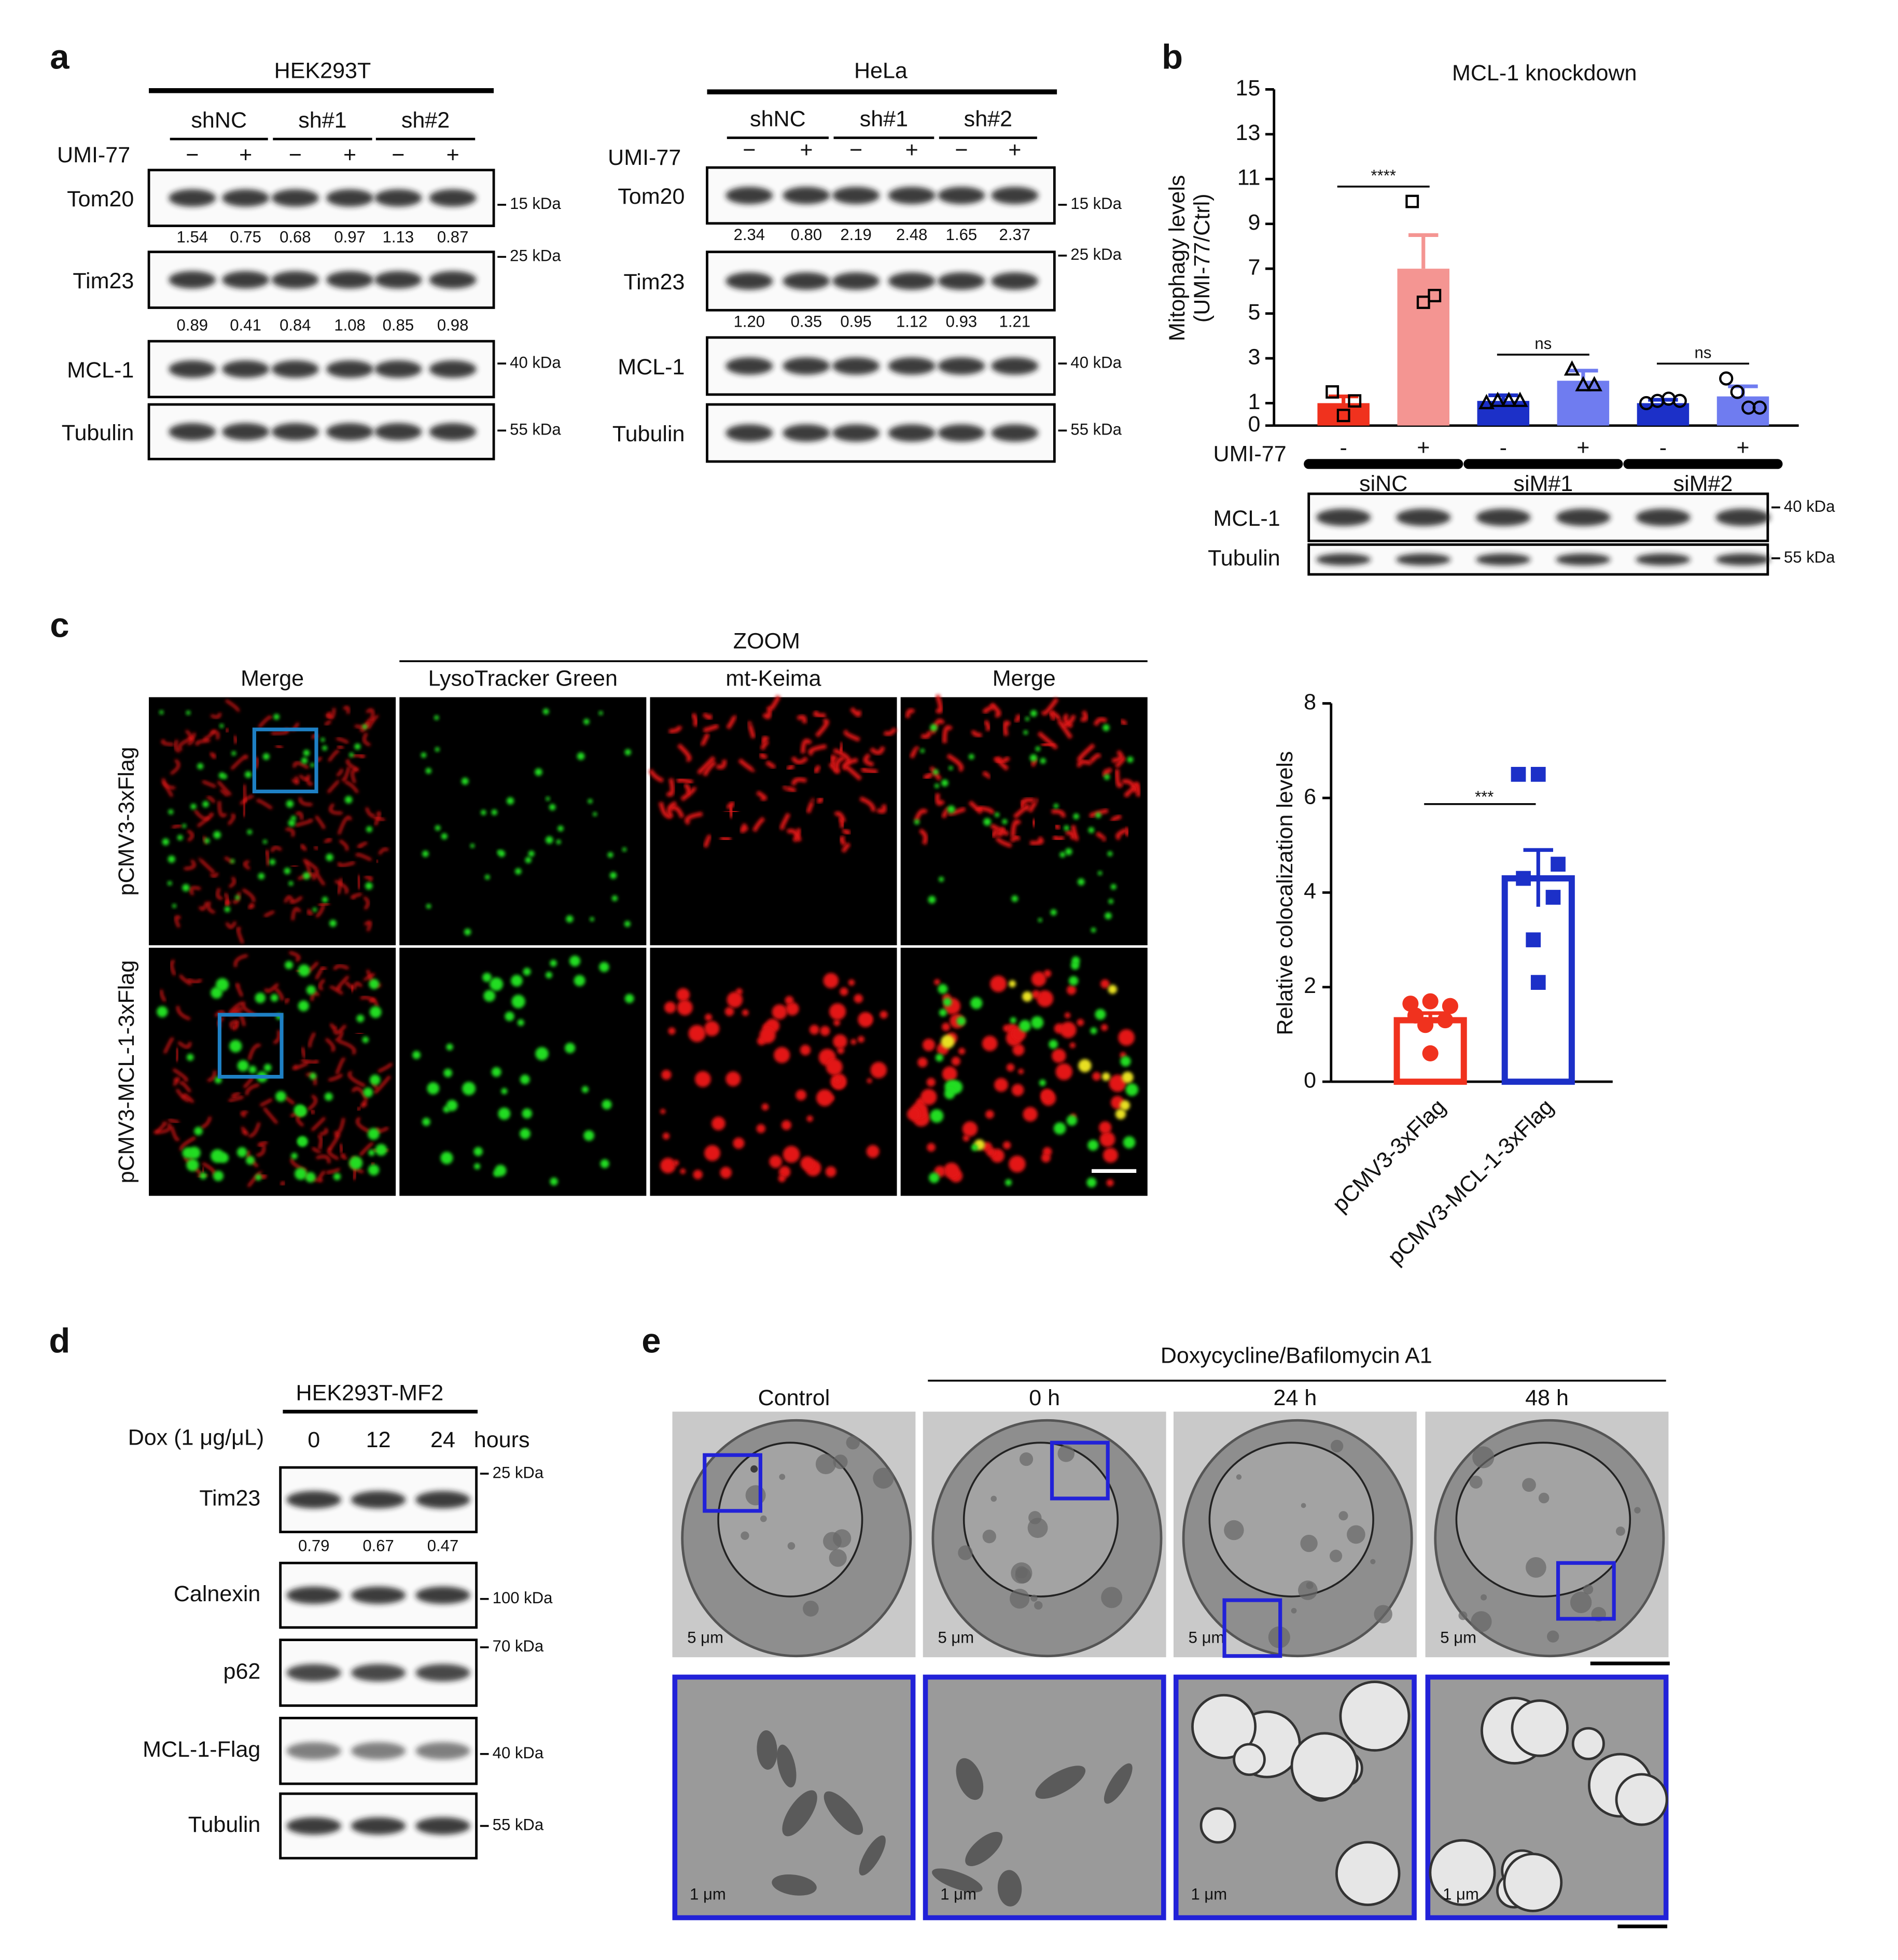 This screenshot has width=1898, height=1960. Describe the element at coordinates (518, 1646) in the screenshot. I see `kda-marker: 70 kDa` at that location.